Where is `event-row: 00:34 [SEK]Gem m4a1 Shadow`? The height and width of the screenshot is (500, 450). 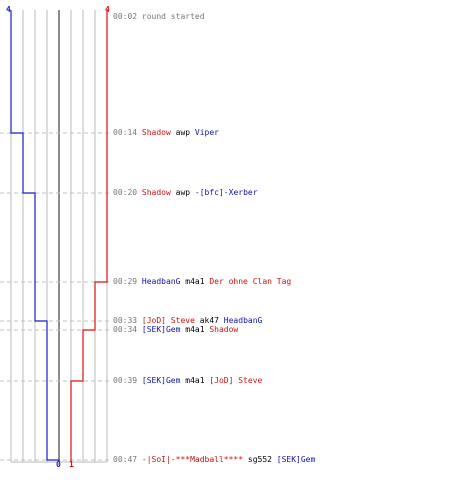 event-row: 00:34 [SEK]Gem m4a1 Shadow is located at coordinates (175, 330).